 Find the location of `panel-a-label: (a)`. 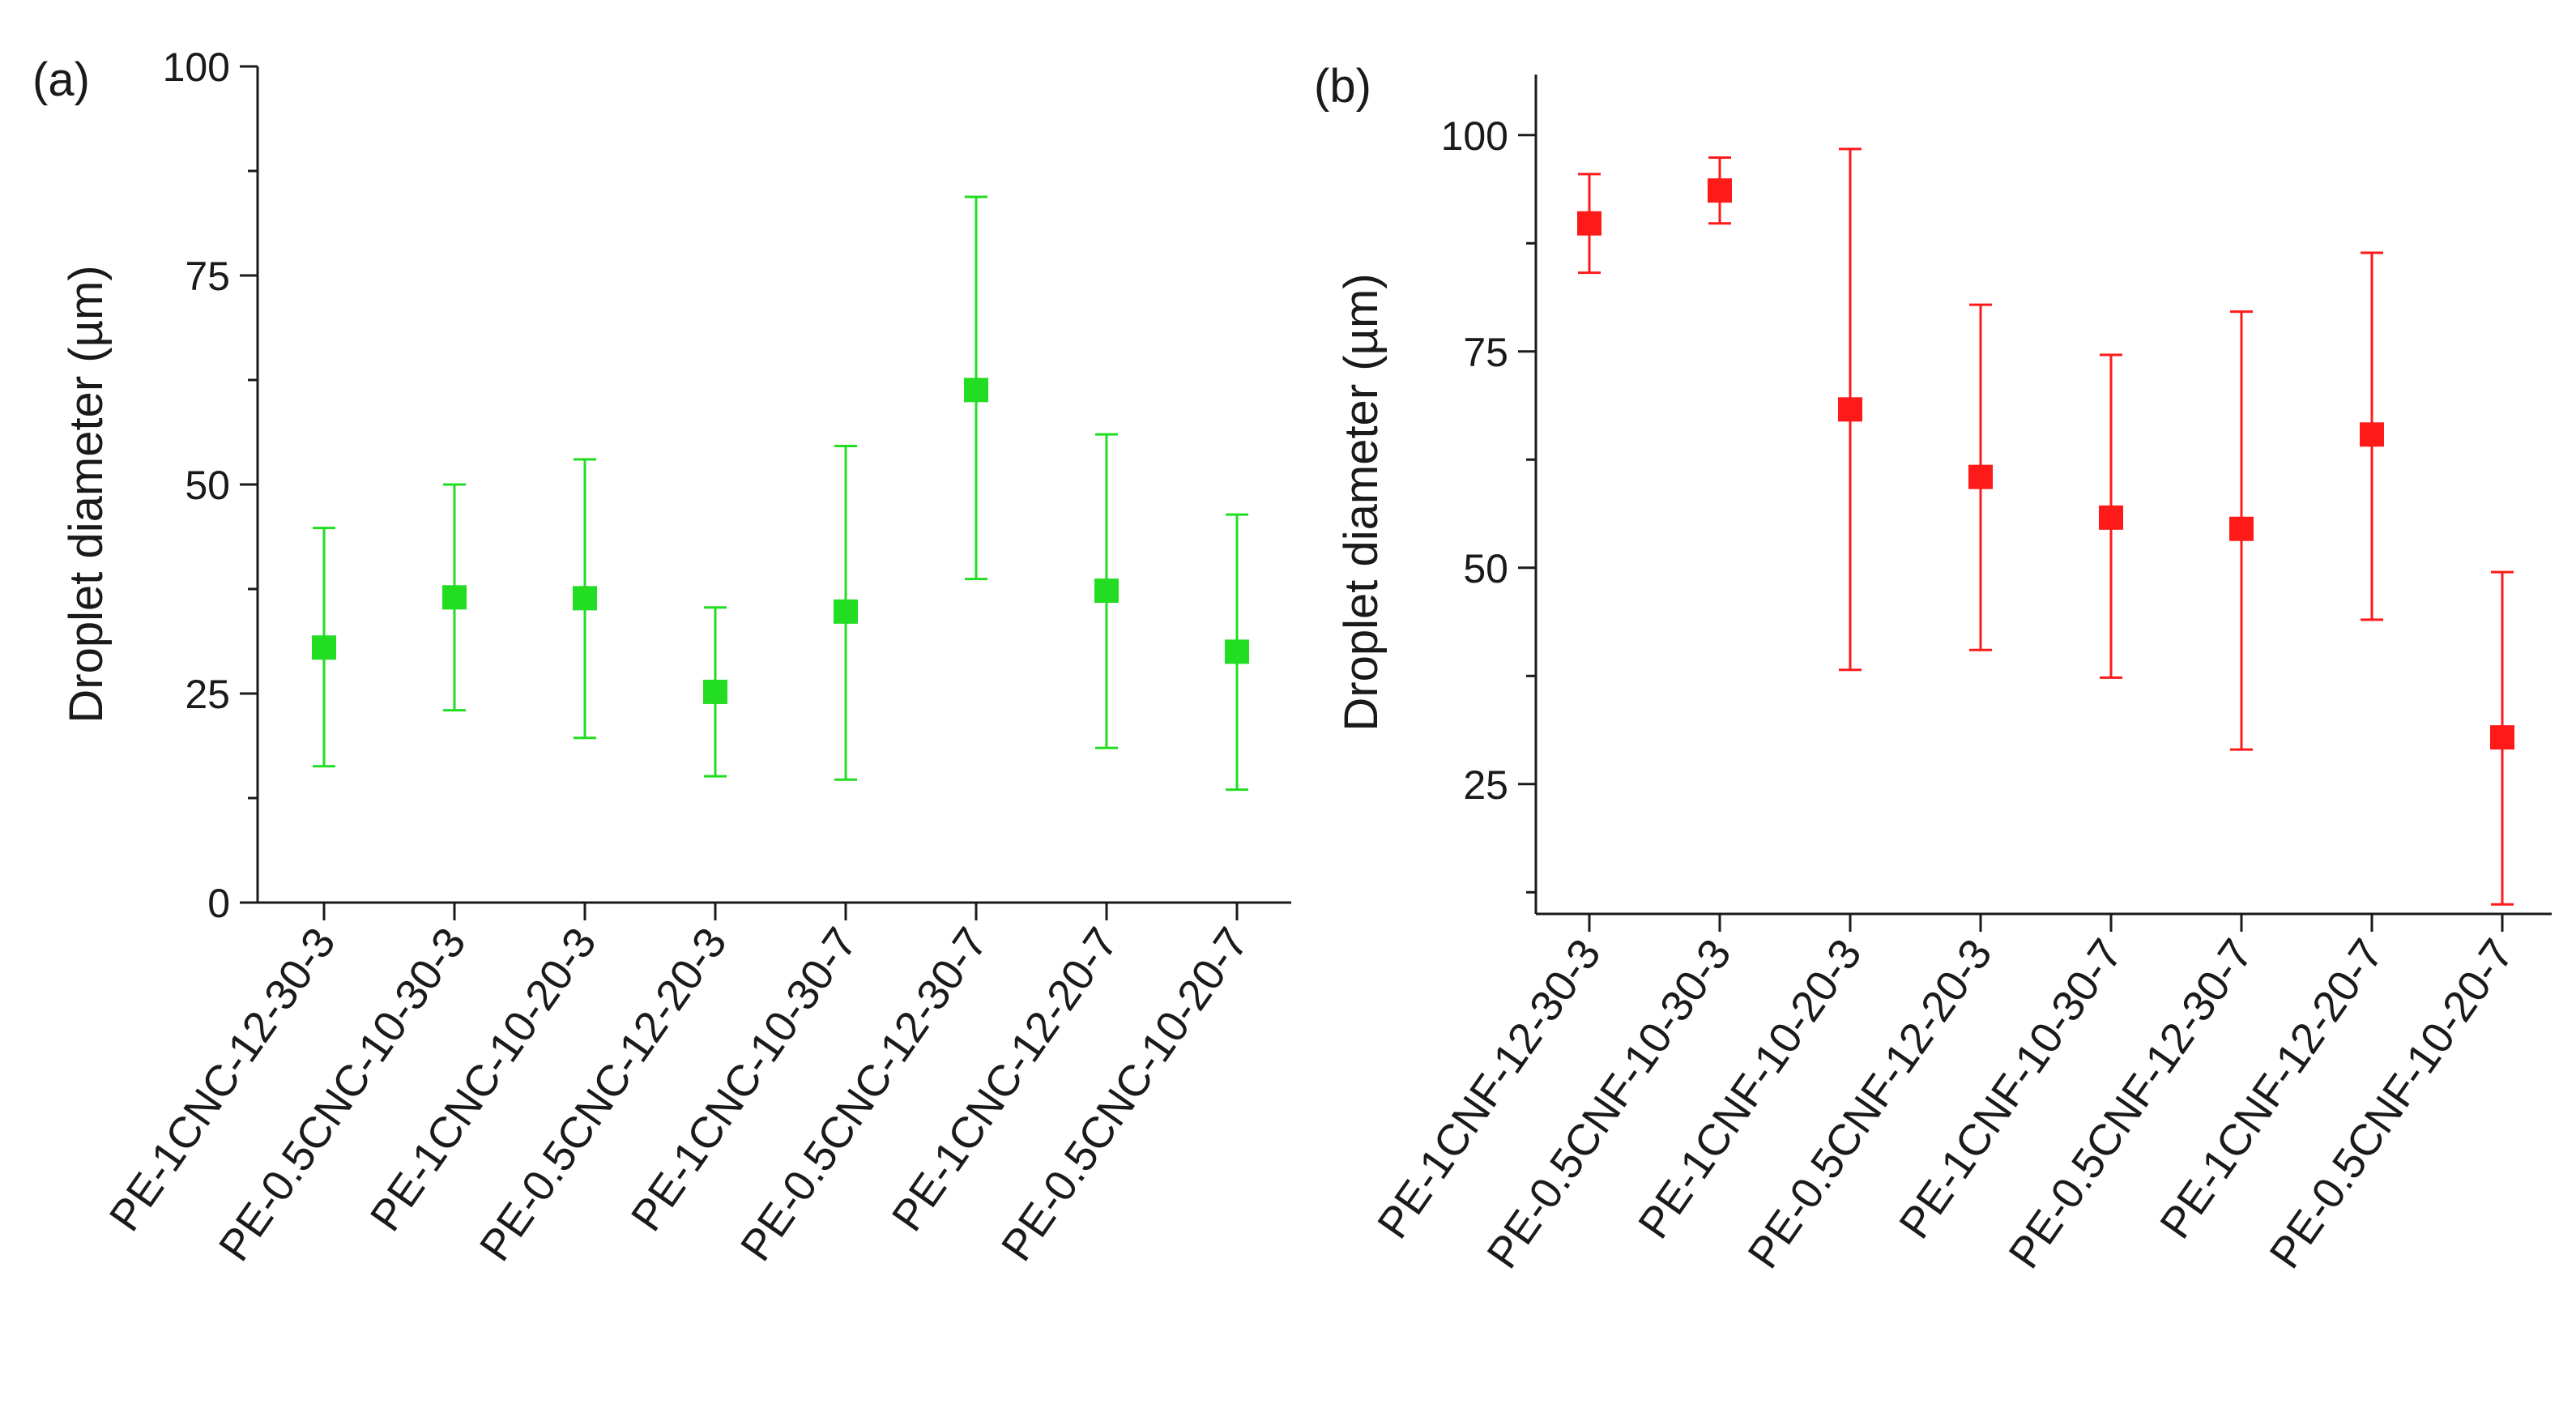

panel-a-label: (a) is located at coordinates (61, 79).